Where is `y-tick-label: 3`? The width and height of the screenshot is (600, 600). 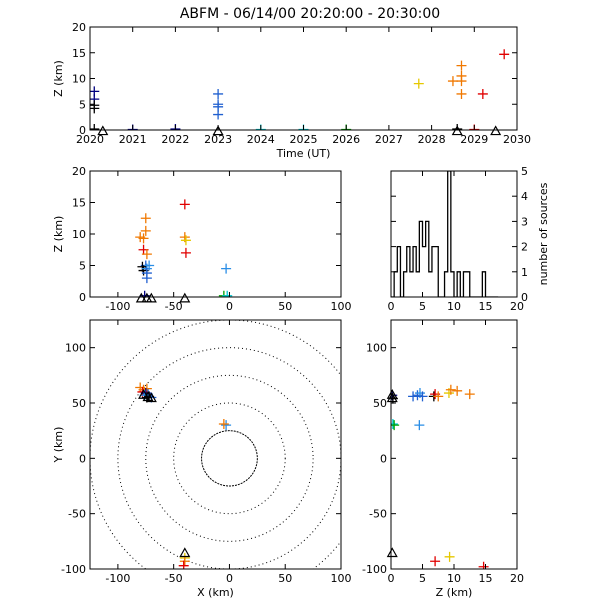
y-tick-label: 3 is located at coordinates (524, 221).